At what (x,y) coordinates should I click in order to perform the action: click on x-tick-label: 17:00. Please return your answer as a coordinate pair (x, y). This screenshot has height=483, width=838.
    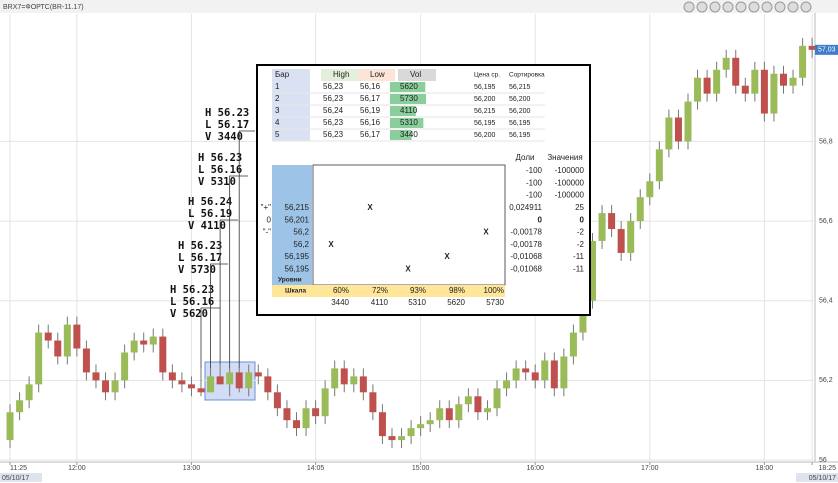
    Looking at the image, I should click on (650, 468).